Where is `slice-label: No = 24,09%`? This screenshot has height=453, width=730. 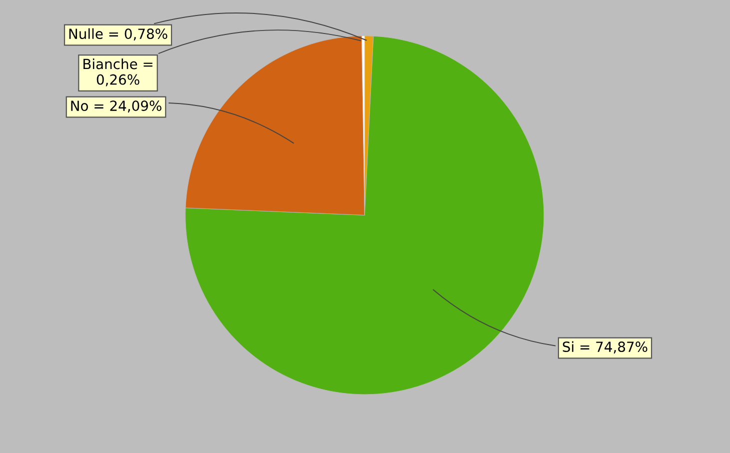 slice-label: No = 24,09% is located at coordinates (116, 106).